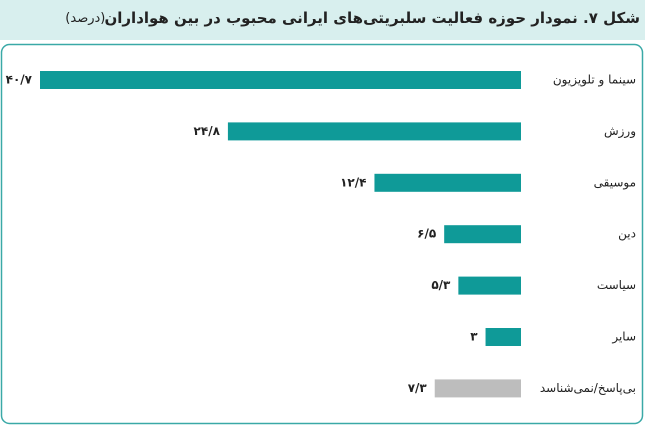 Image resolution: width=645 pixels, height=426 pixels. Describe the element at coordinates (426, 234) in the screenshot. I see `value-label: ۶/۵` at that location.